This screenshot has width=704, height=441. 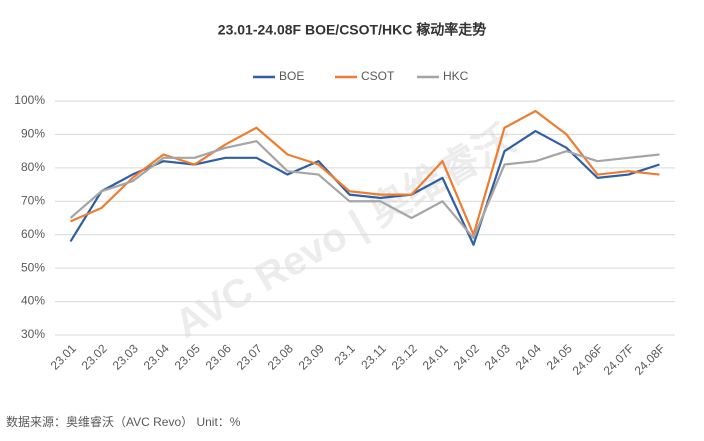 What do you see at coordinates (29, 100) in the screenshot?
I see `y-tick-label: 100%` at bounding box center [29, 100].